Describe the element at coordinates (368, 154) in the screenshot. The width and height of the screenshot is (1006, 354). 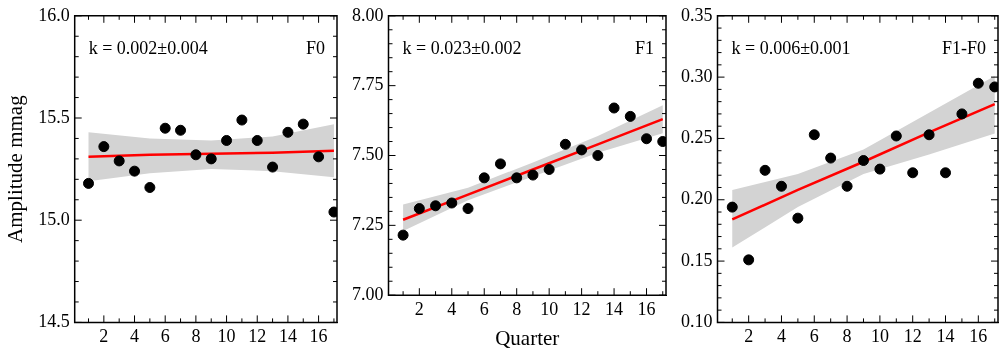
I see `y-tick-label: 7.50` at that location.